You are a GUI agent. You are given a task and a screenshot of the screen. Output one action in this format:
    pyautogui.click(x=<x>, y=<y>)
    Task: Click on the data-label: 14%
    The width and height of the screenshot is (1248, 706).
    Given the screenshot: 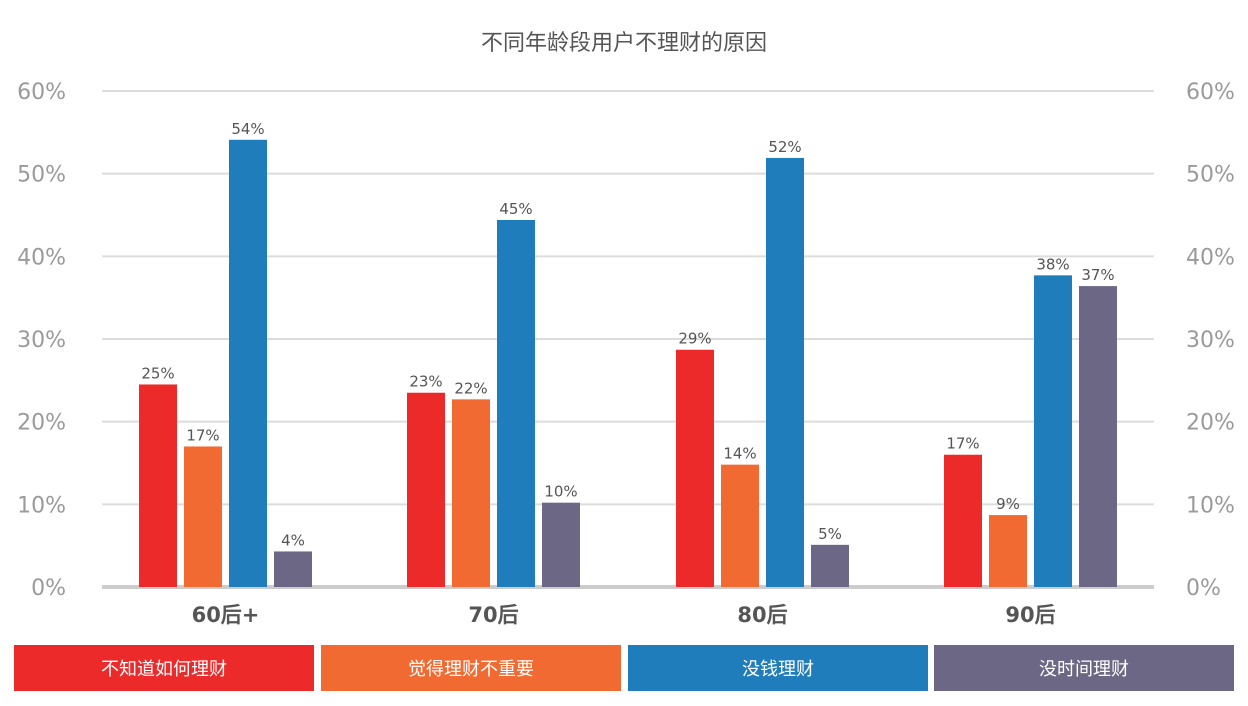 What is the action you would take?
    pyautogui.click(x=739, y=454)
    